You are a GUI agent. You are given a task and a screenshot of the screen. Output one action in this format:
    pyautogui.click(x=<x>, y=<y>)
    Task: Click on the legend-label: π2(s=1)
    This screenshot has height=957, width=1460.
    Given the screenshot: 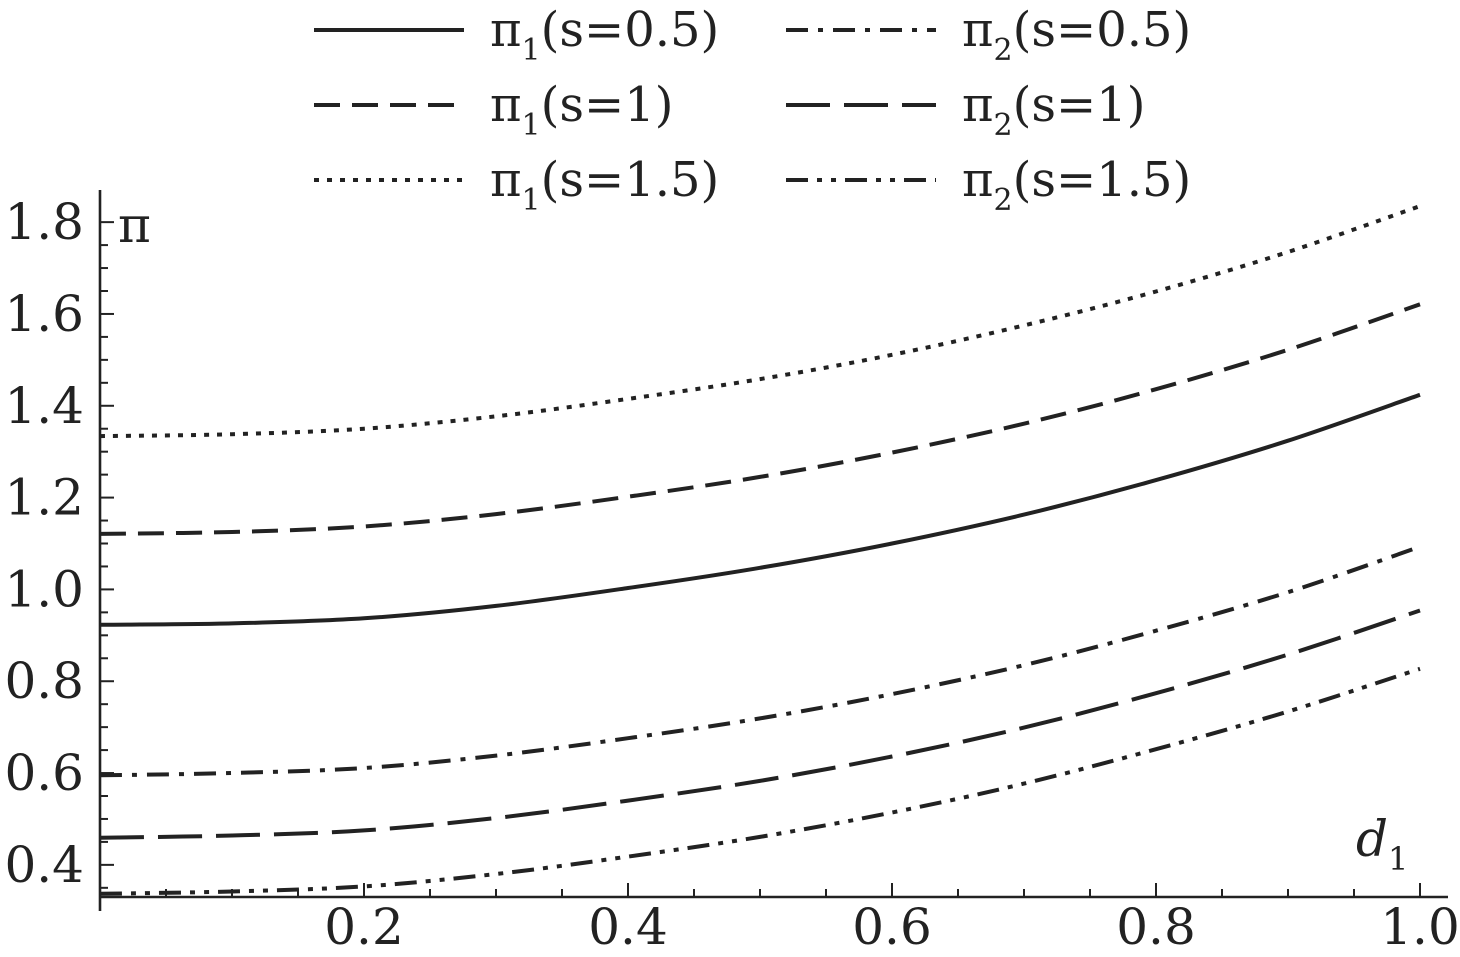 What is the action you would take?
    pyautogui.click(x=1053, y=110)
    